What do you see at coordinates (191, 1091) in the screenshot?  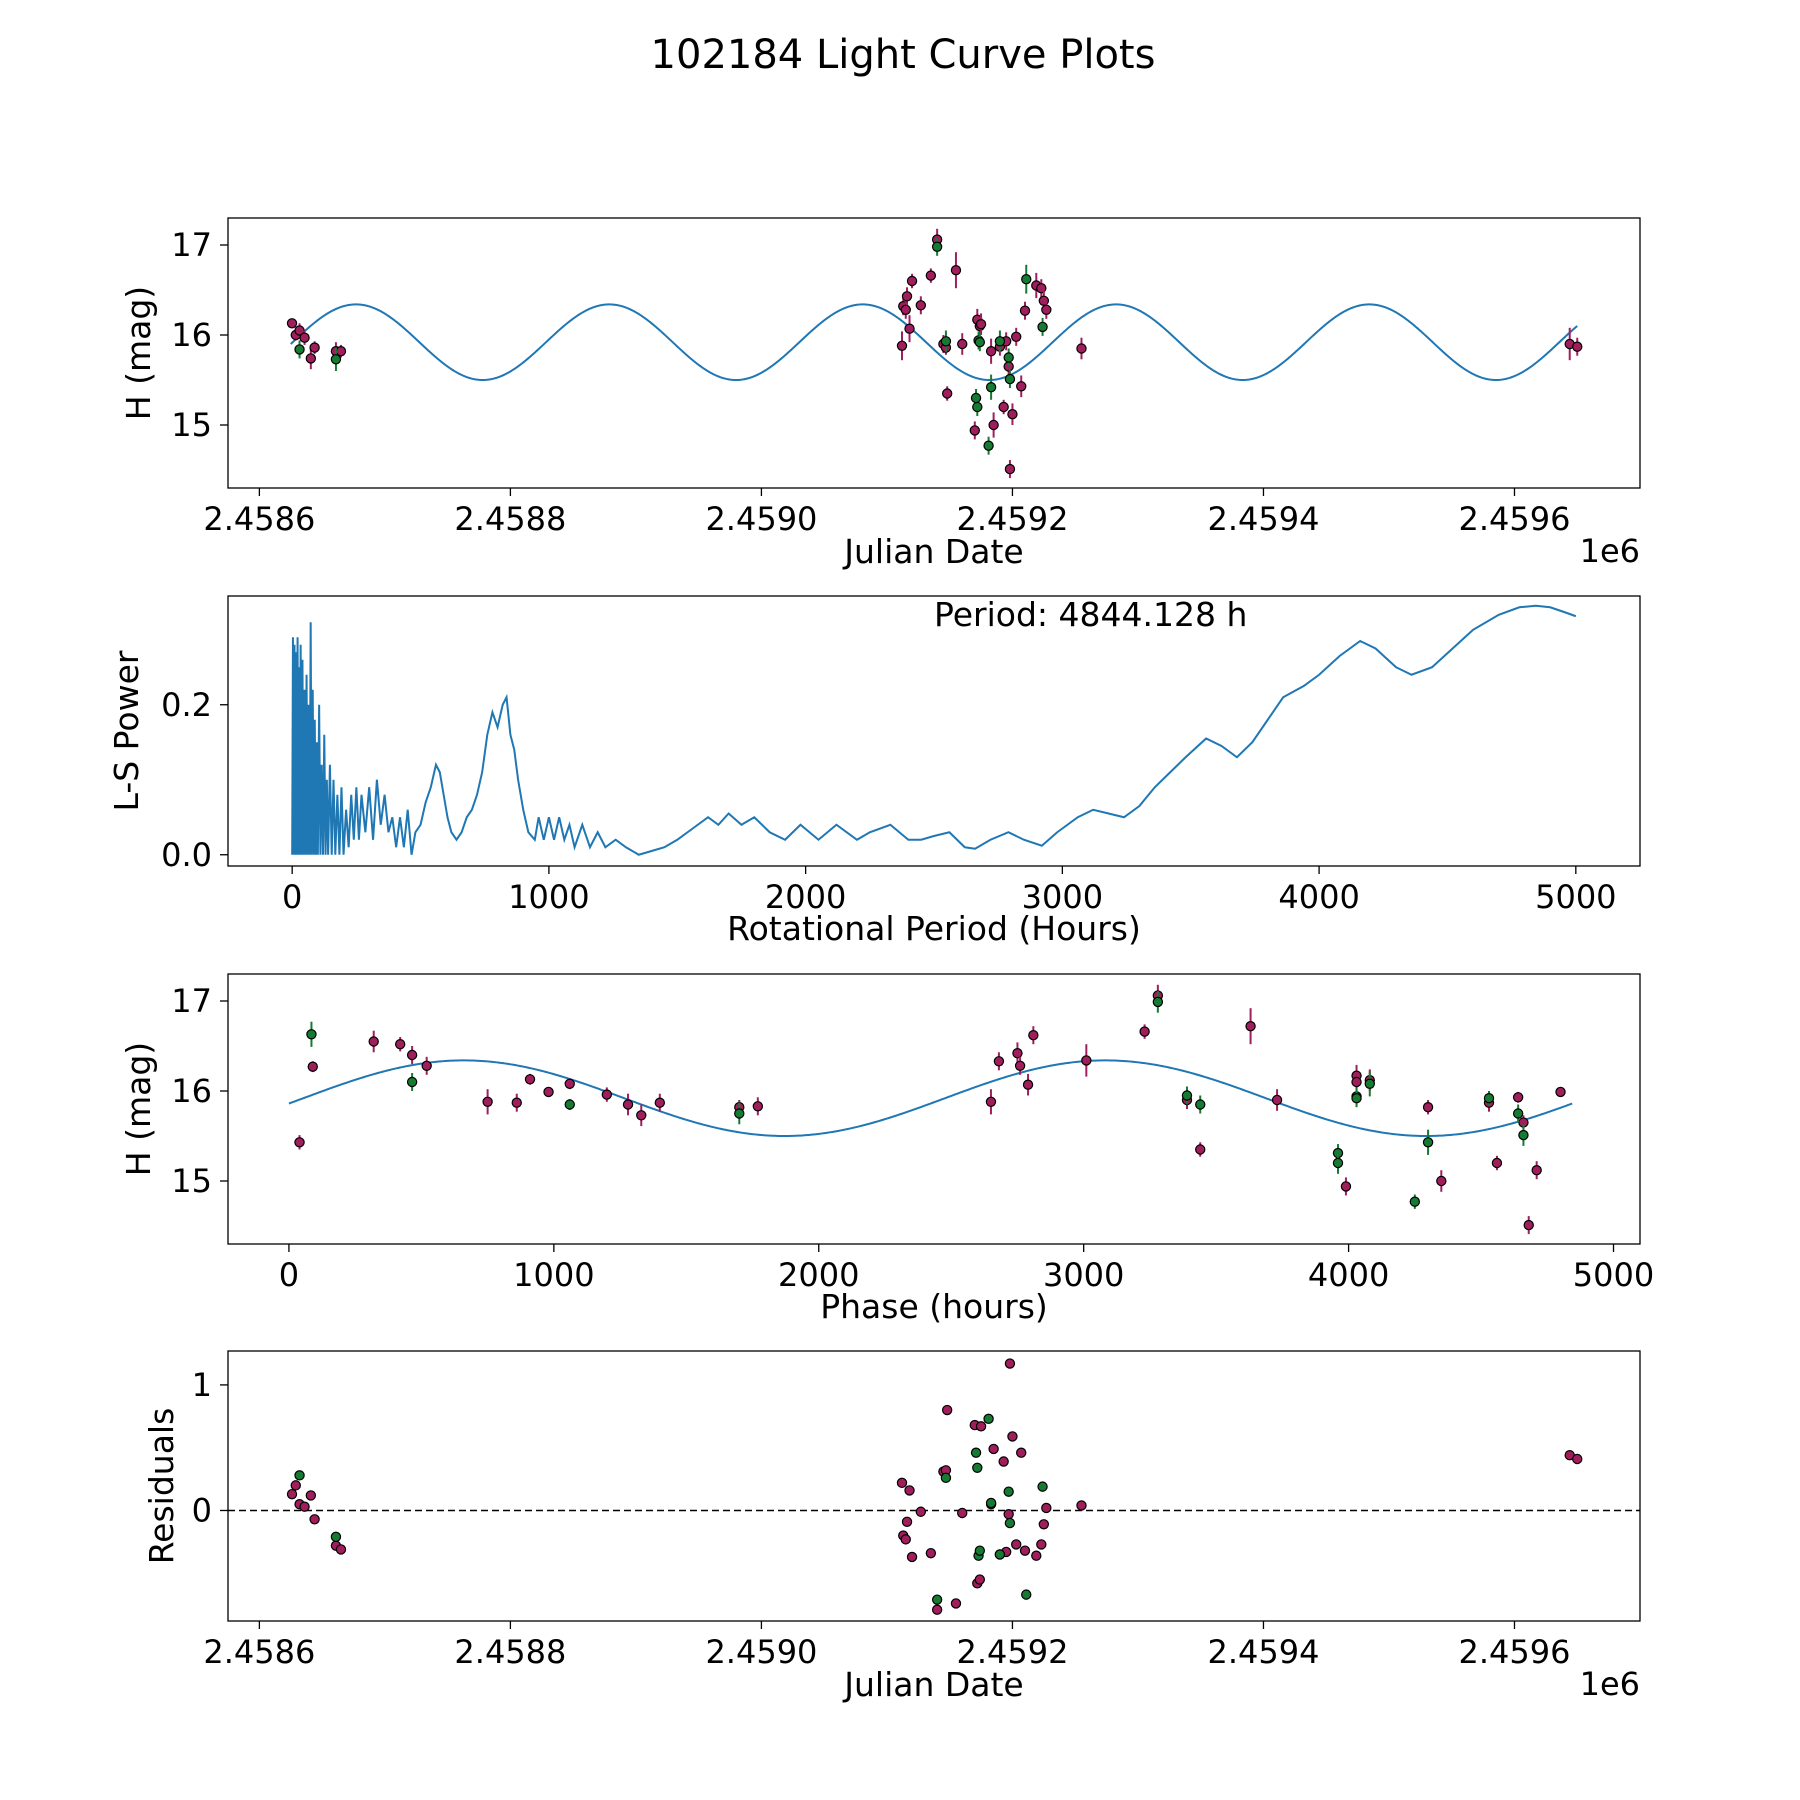 I see `phase-ytick-label: 16` at bounding box center [191, 1091].